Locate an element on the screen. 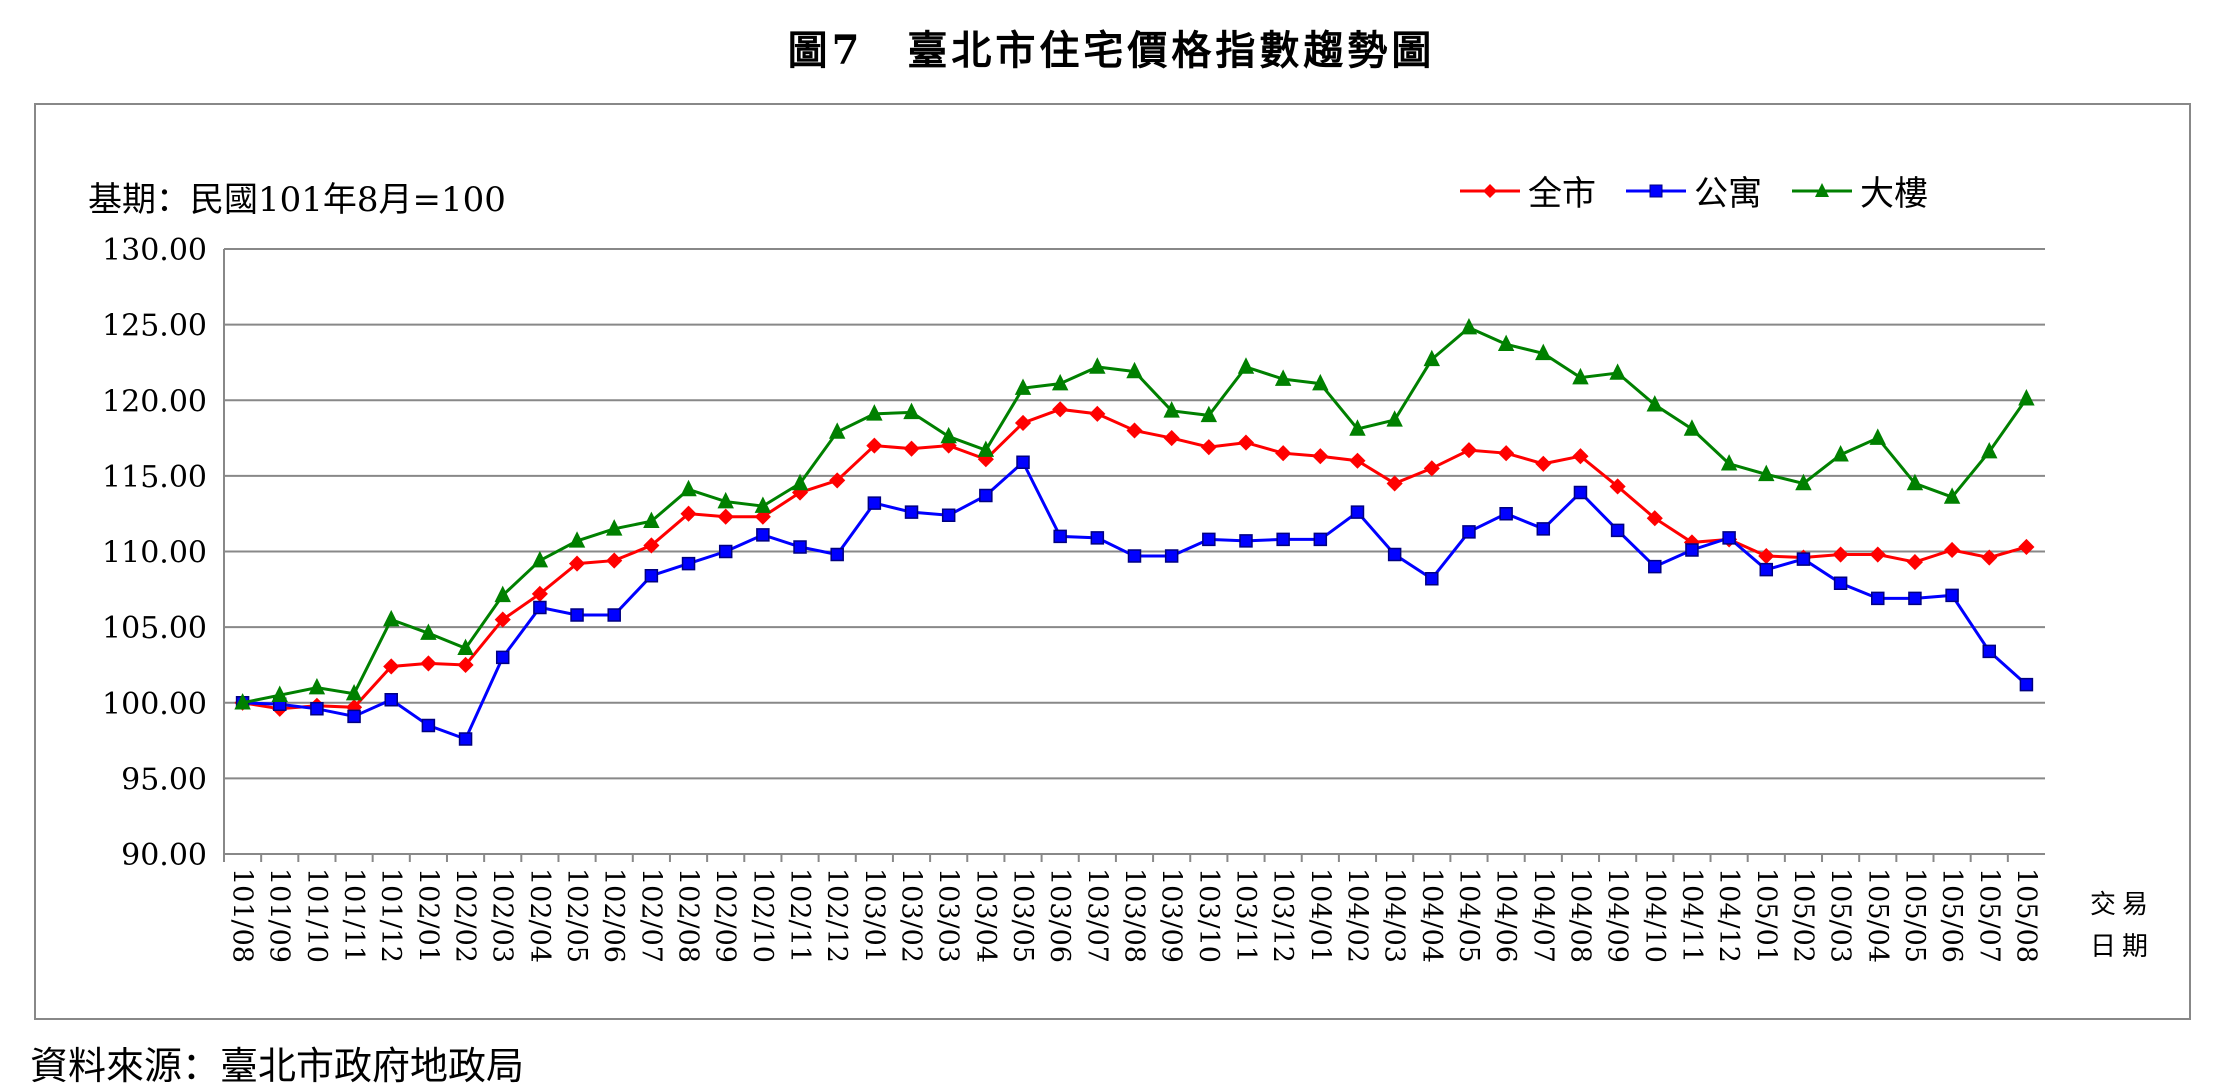  x-tick-label: 104/09 is located at coordinates (1617, 915).